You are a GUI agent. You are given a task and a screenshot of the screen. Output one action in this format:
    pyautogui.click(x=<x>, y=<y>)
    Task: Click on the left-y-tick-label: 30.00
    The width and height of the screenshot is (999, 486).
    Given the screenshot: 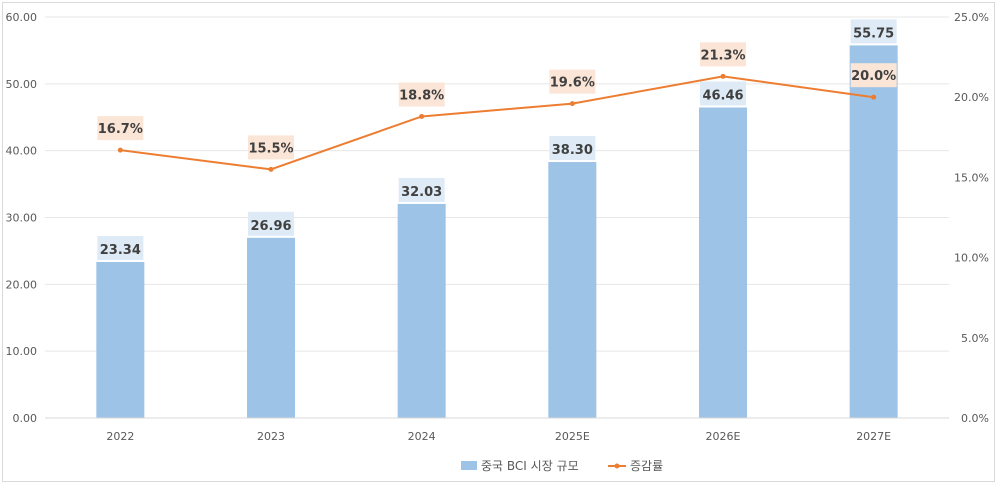 What is the action you would take?
    pyautogui.click(x=22, y=218)
    